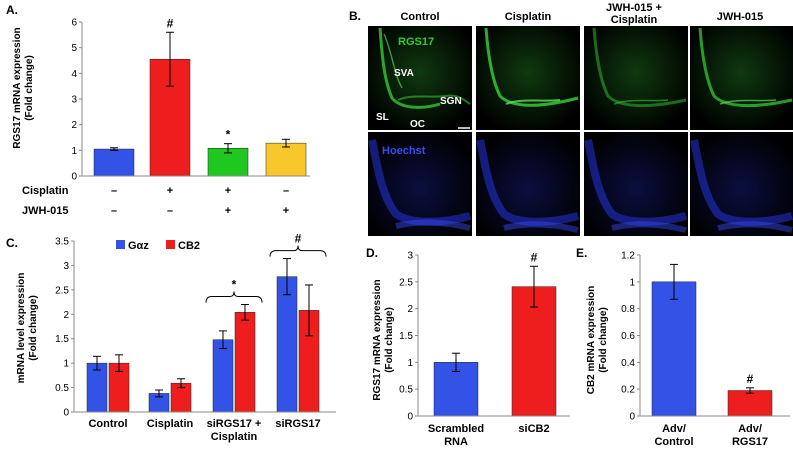 The height and width of the screenshot is (452, 793). What do you see at coordinates (417, 124) in the screenshot?
I see `region-label-oc: OC` at bounding box center [417, 124].